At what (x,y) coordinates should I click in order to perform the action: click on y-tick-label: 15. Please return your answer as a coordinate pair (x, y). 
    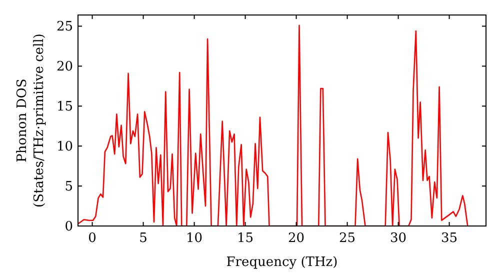
    Looking at the image, I should click on (64, 107).